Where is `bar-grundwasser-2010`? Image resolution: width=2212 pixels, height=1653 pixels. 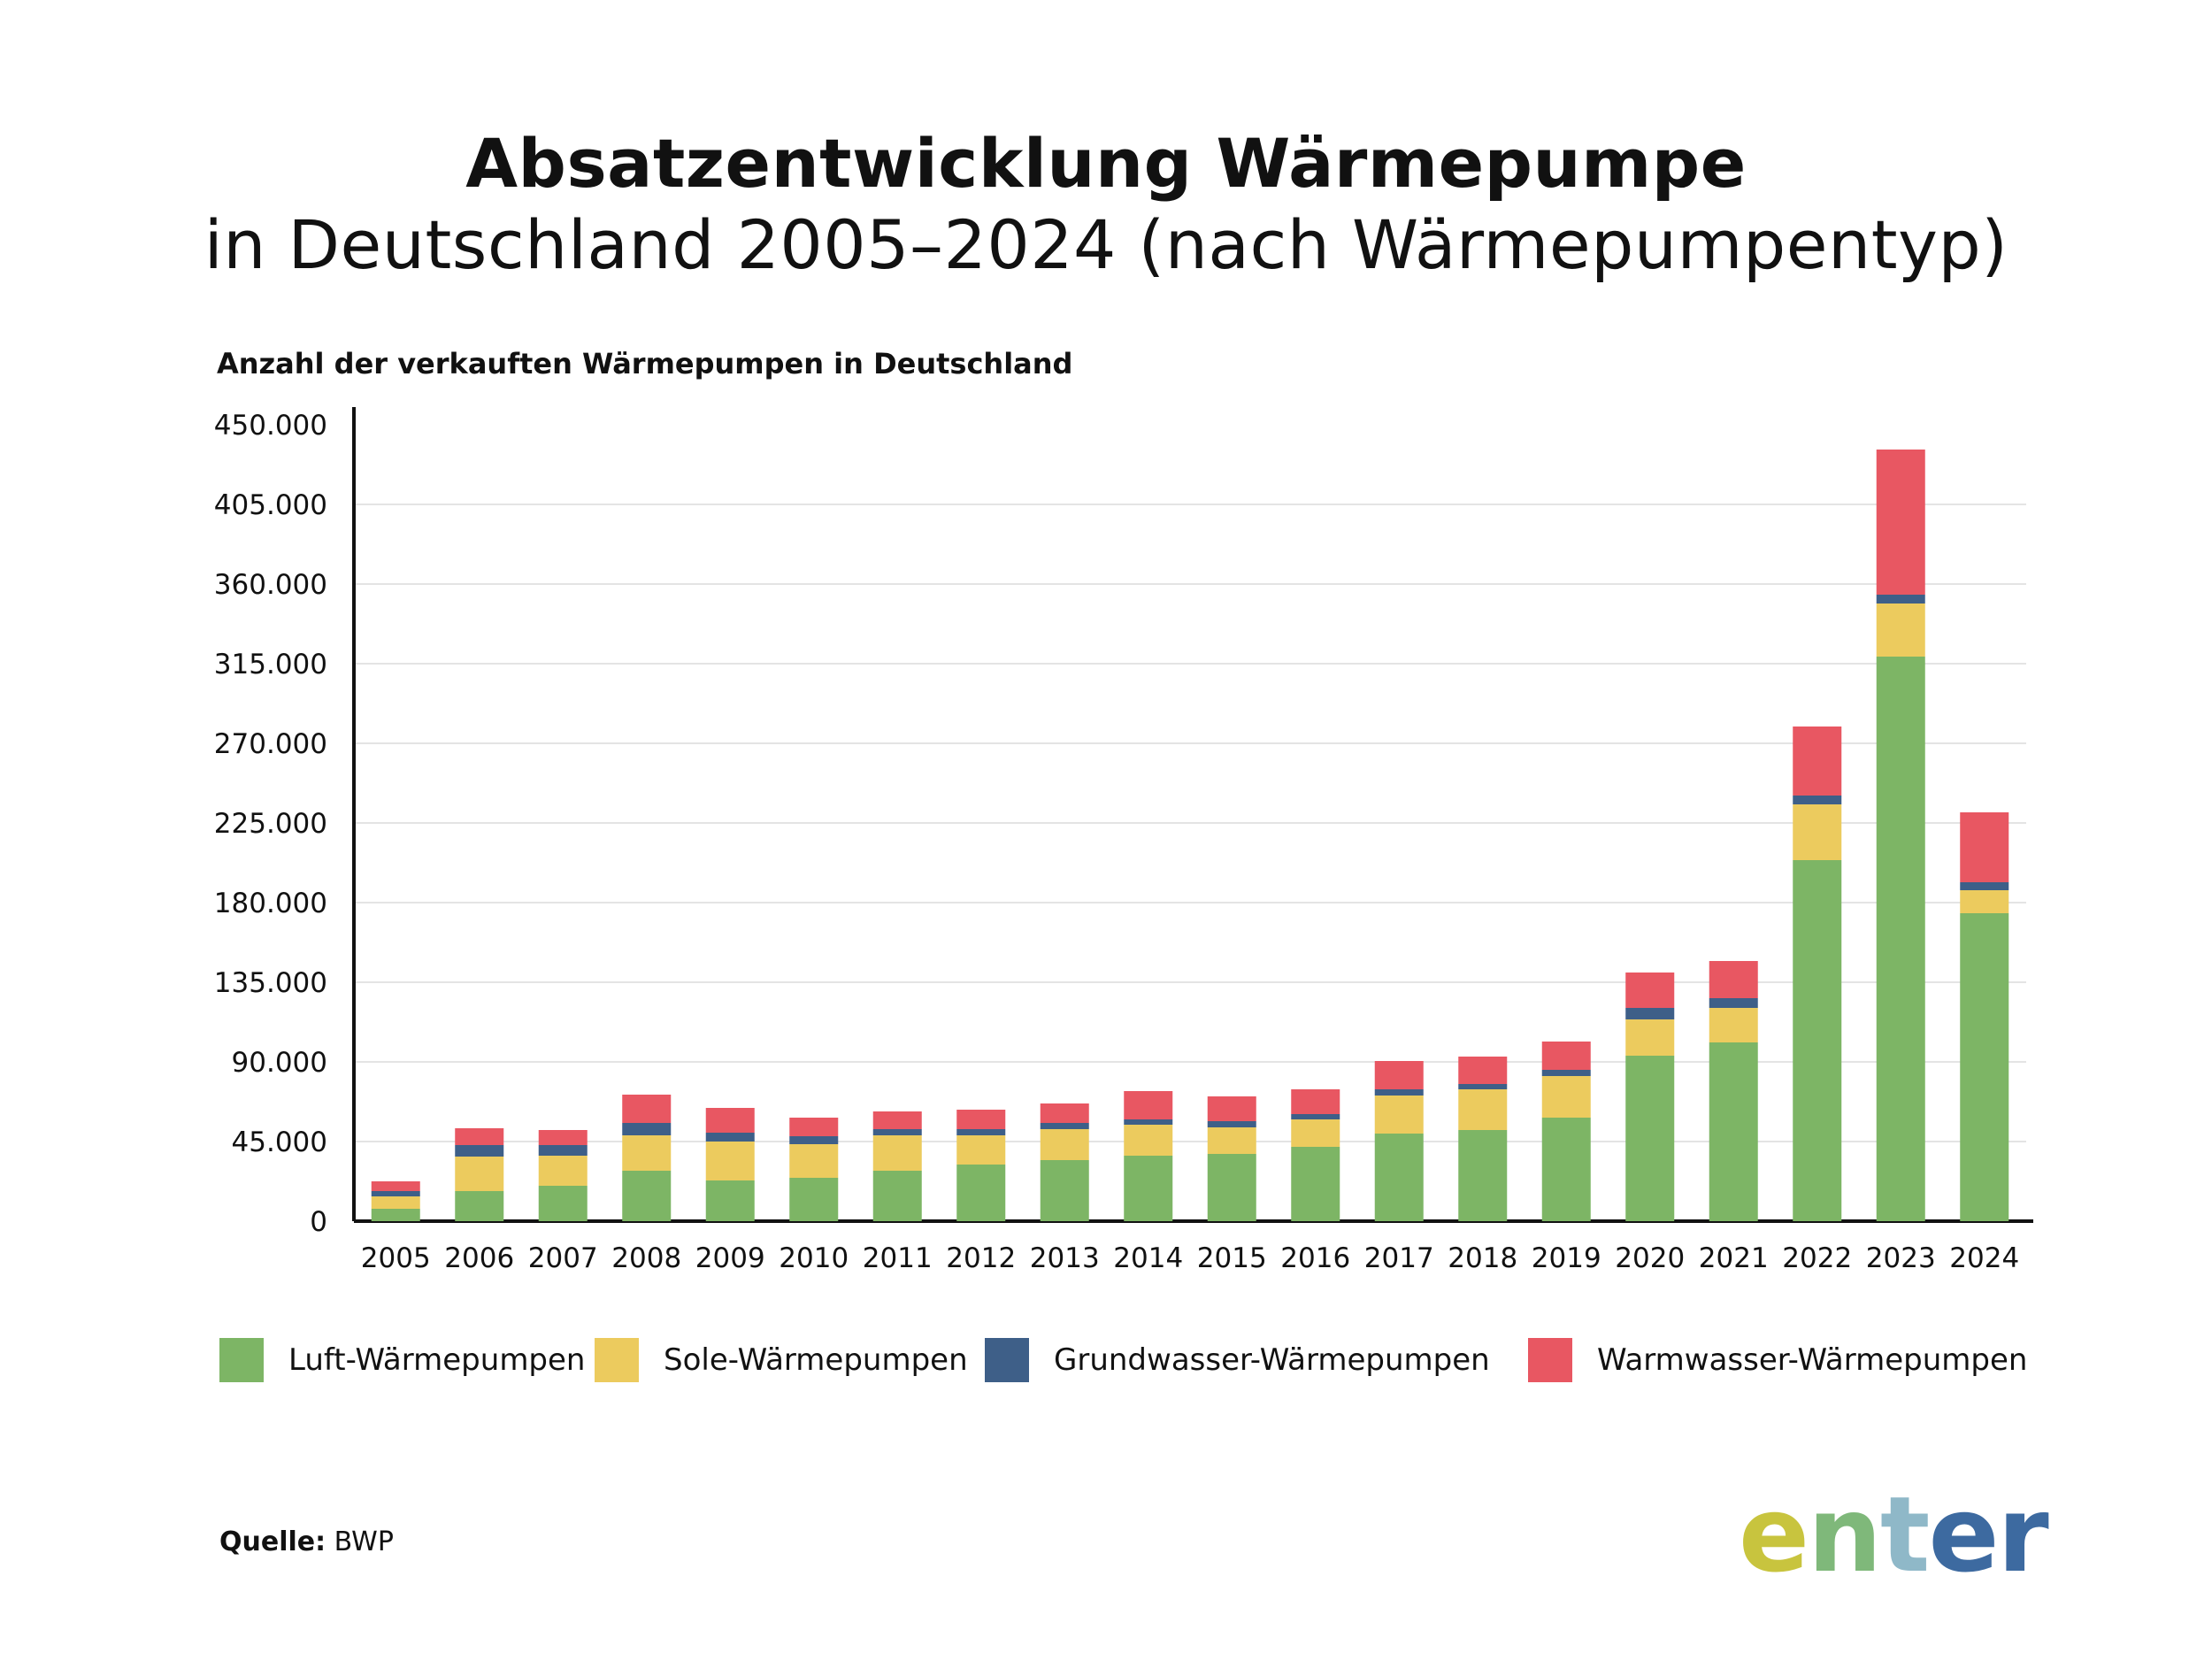
bar-grundwasser-2010 is located at coordinates (814, 1140).